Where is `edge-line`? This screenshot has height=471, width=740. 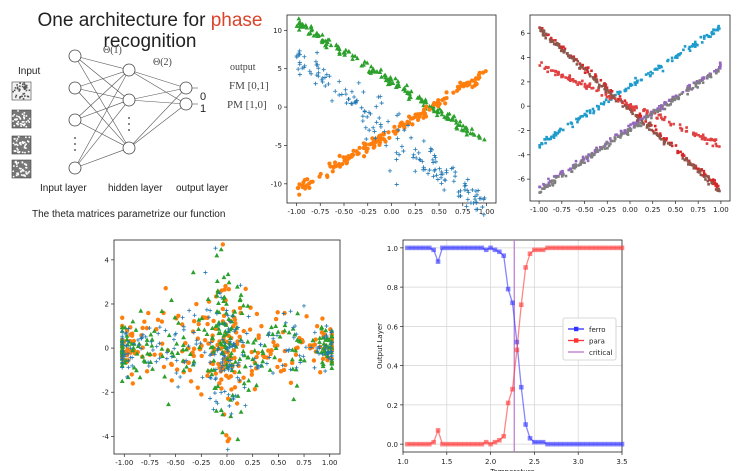 edge-line is located at coordinates (102, 94).